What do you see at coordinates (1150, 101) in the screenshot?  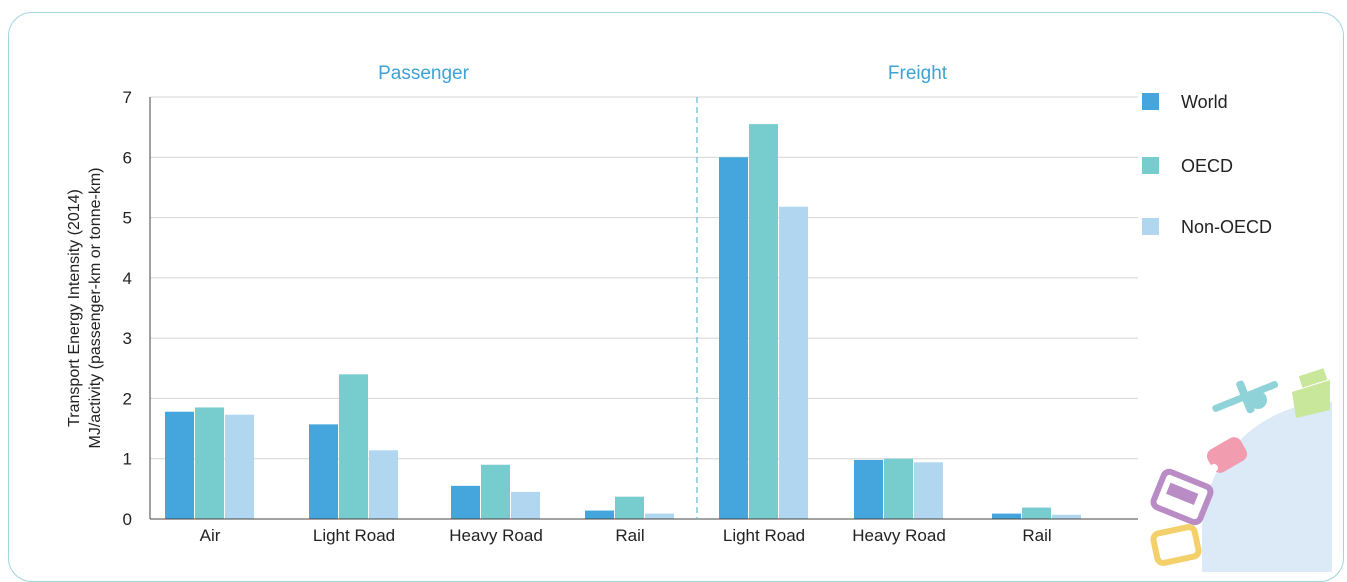 I see `legend-swatch-world` at bounding box center [1150, 101].